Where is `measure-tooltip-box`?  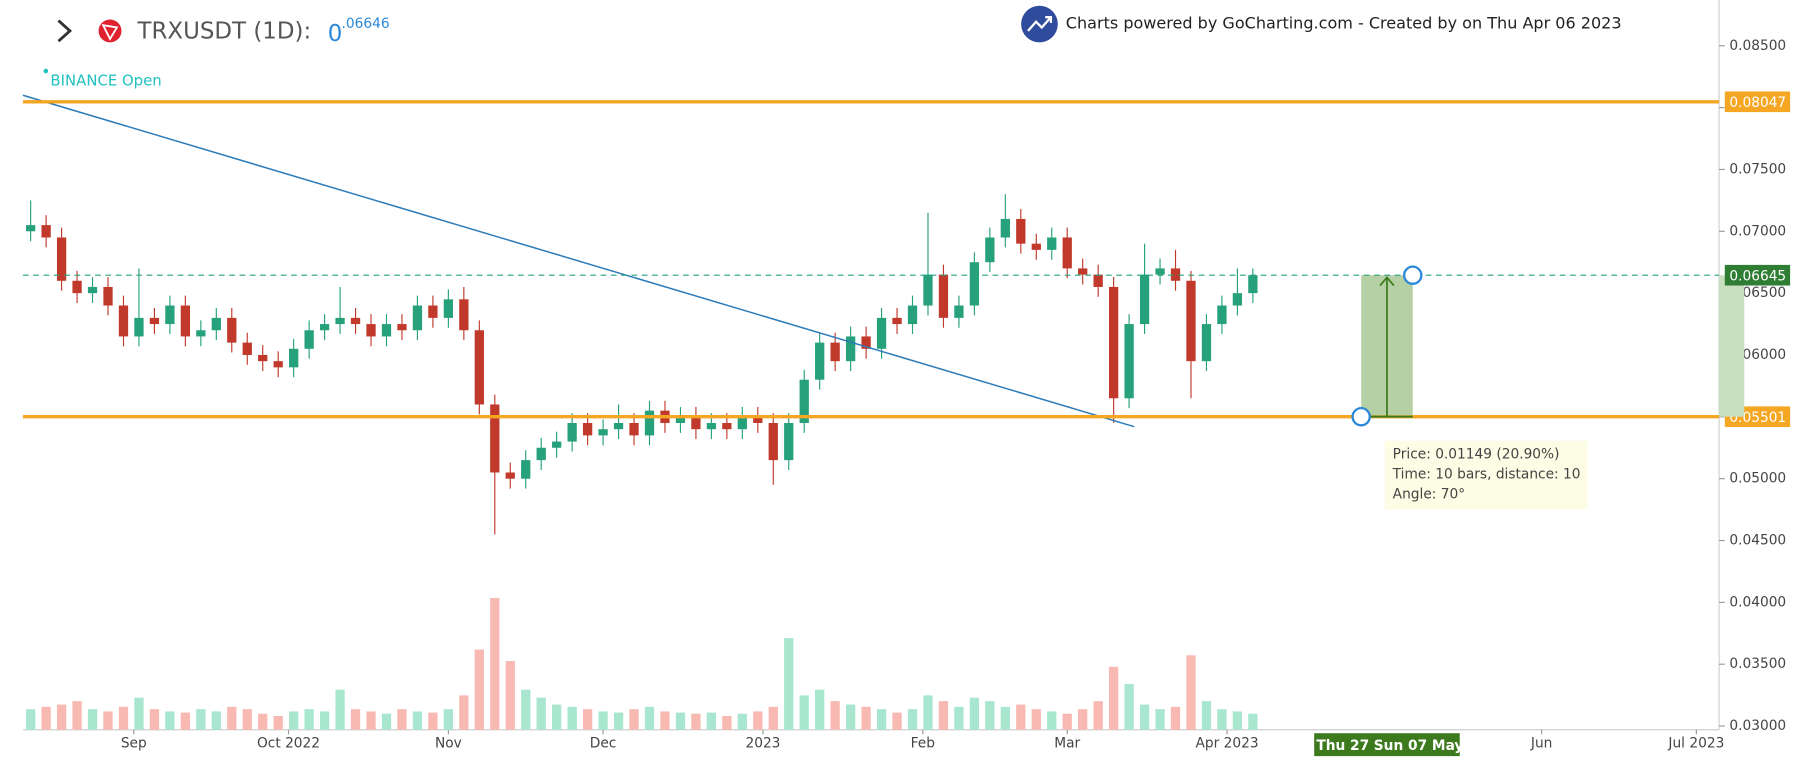 measure-tooltip-box is located at coordinates (1486, 475).